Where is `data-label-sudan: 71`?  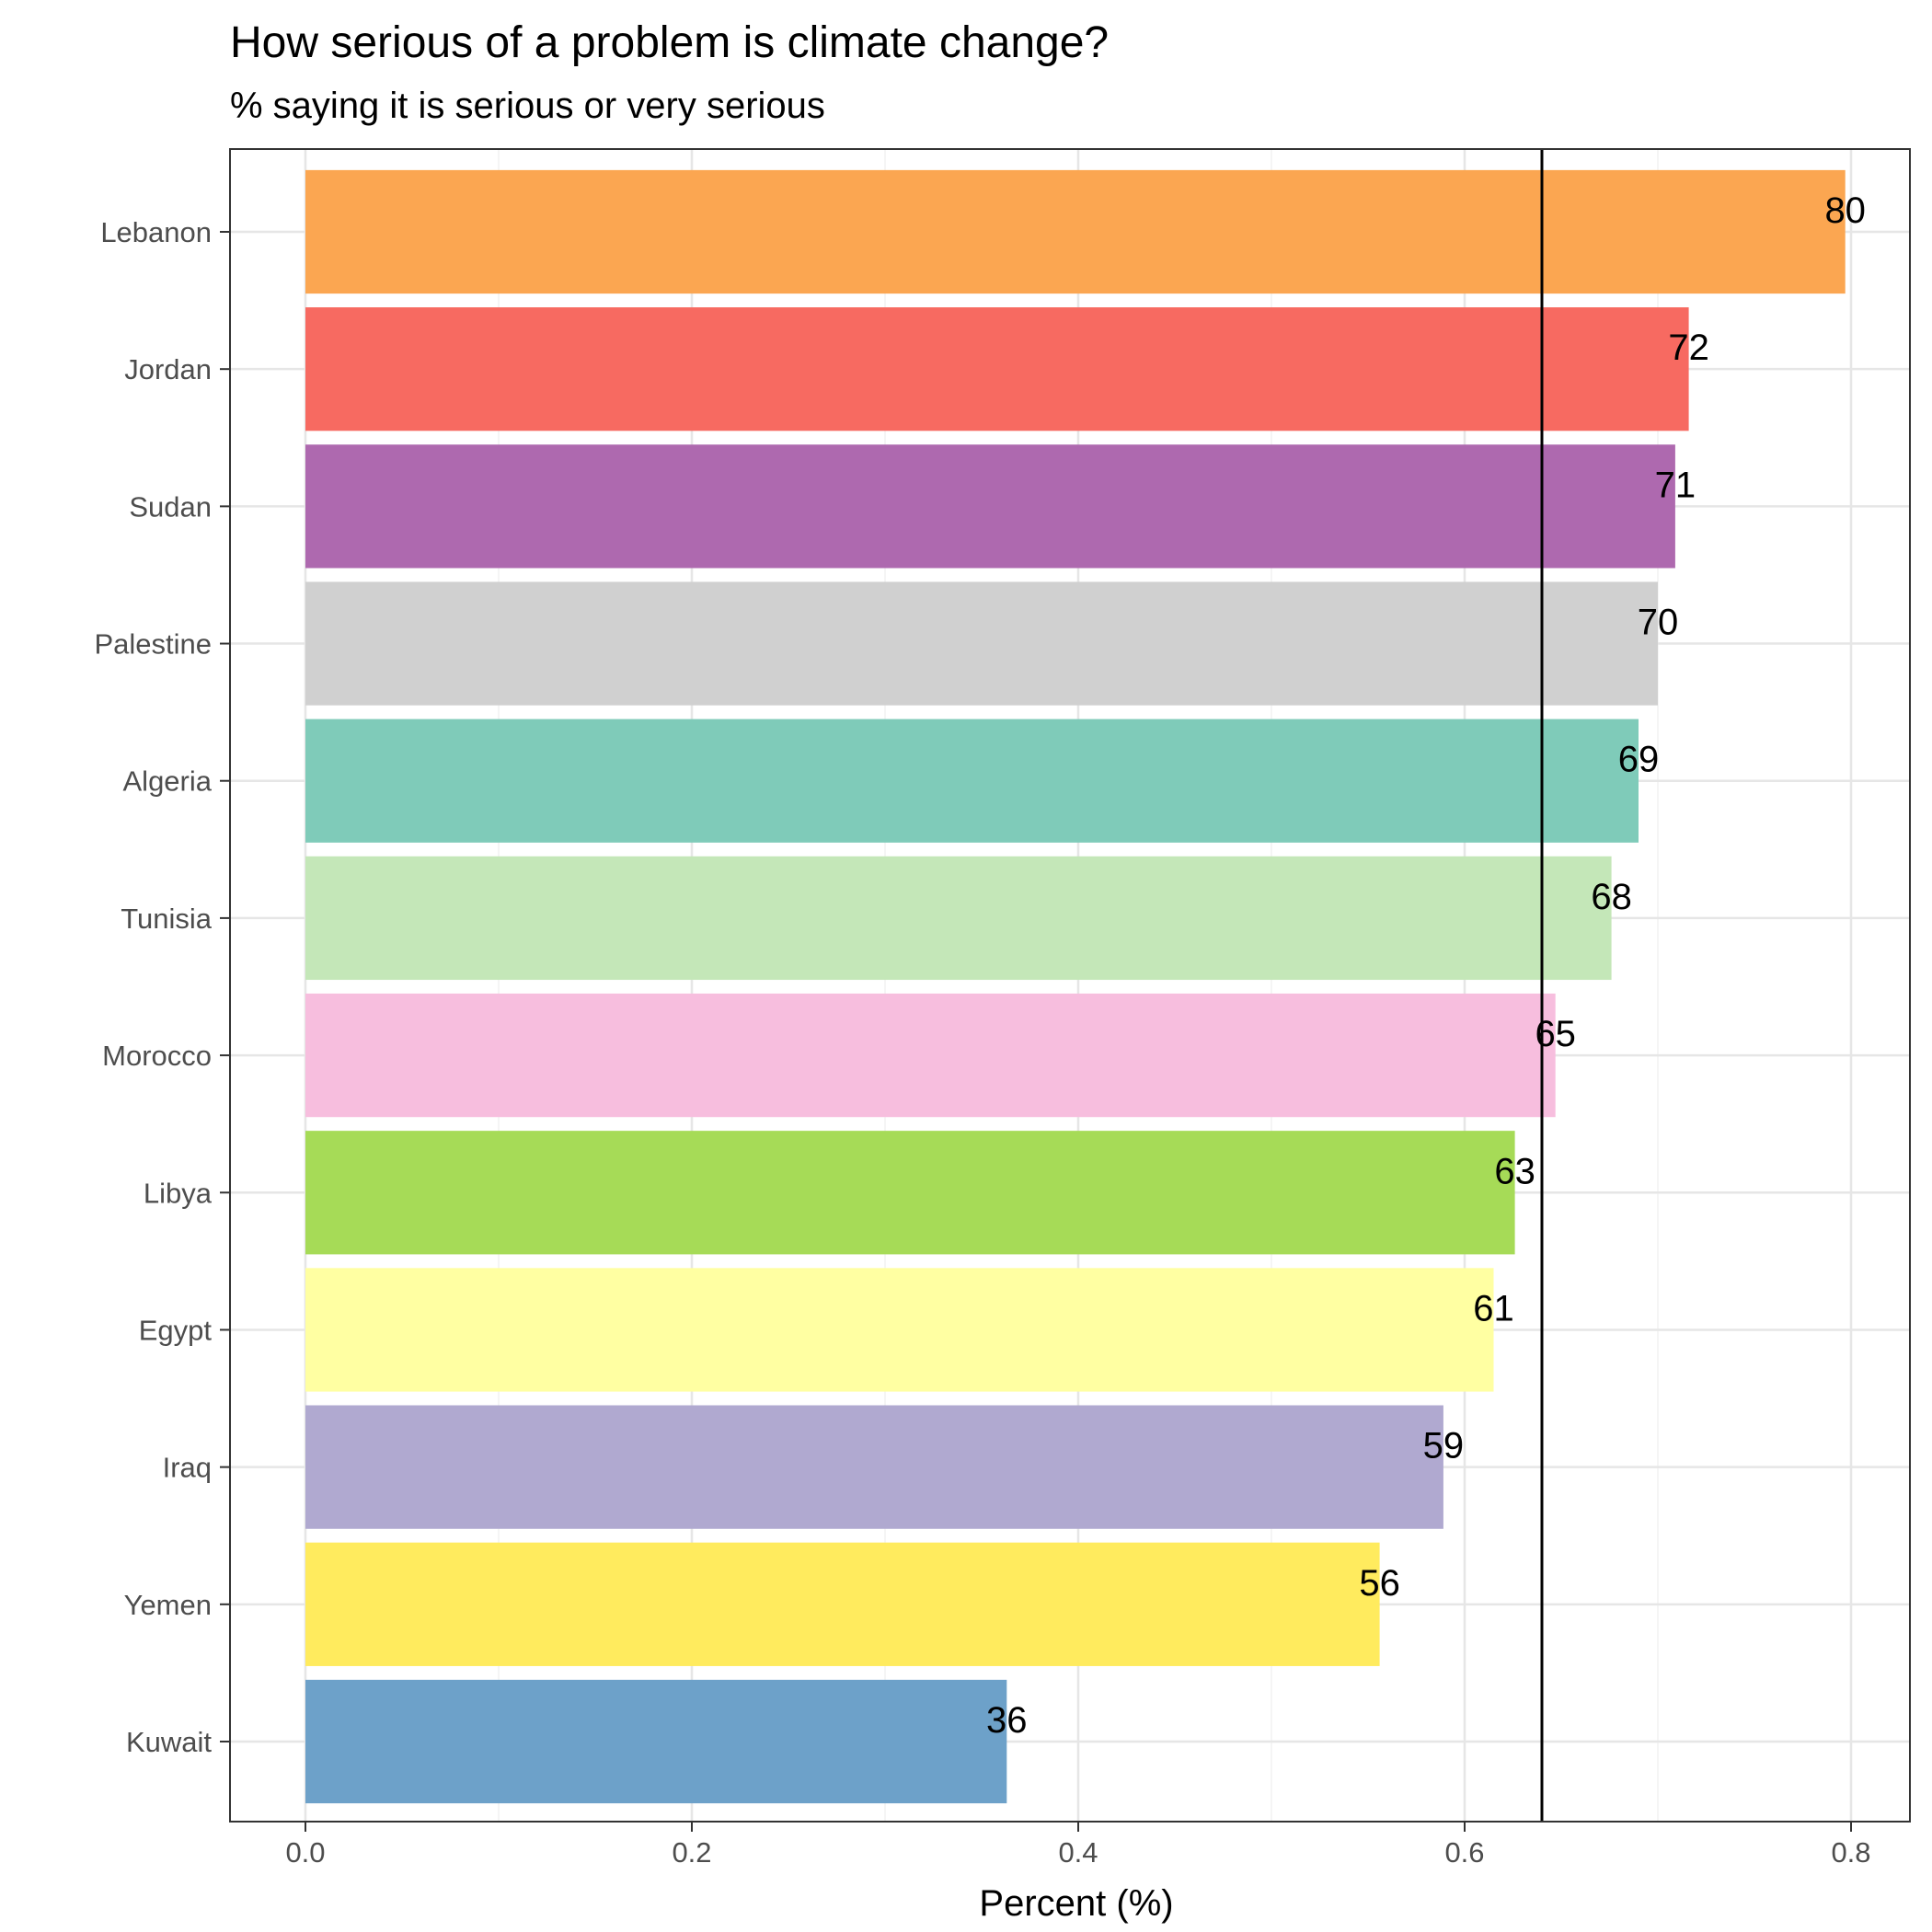
data-label-sudan: 71 is located at coordinates (1675, 485).